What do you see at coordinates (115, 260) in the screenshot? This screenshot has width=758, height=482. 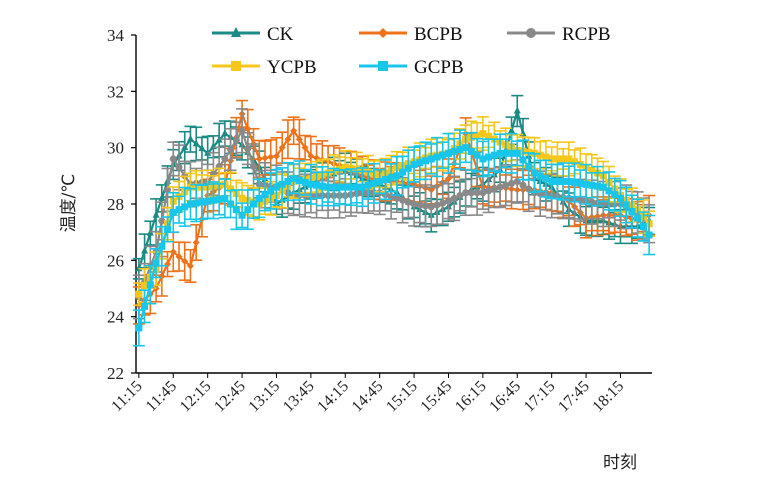 I see `y-tick-label: 26` at bounding box center [115, 260].